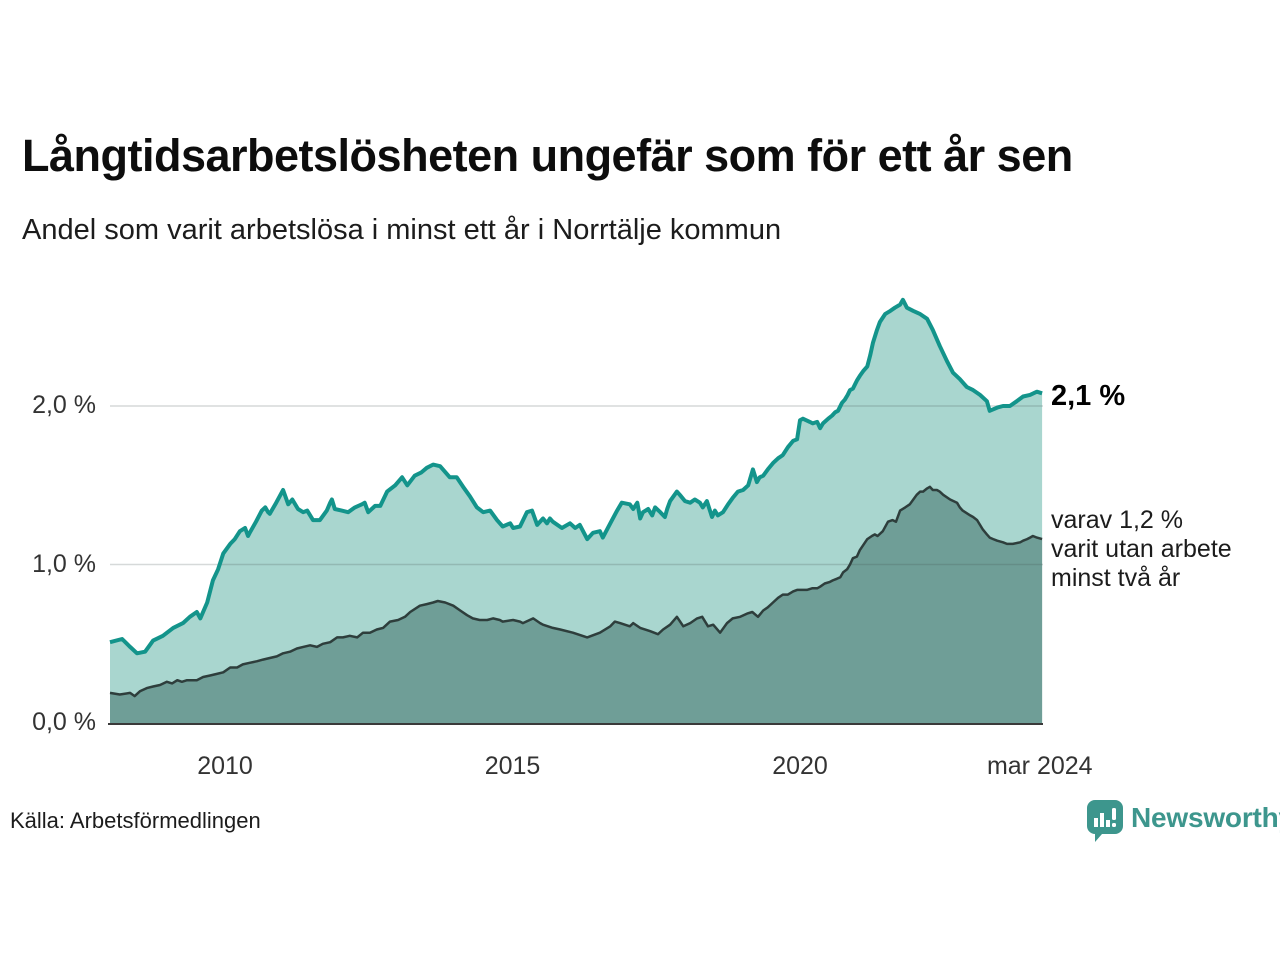 Image resolution: width=1280 pixels, height=960 pixels. What do you see at coordinates (1117, 520) in the screenshot?
I see `series2-annotation-line: varav 1,2 %` at bounding box center [1117, 520].